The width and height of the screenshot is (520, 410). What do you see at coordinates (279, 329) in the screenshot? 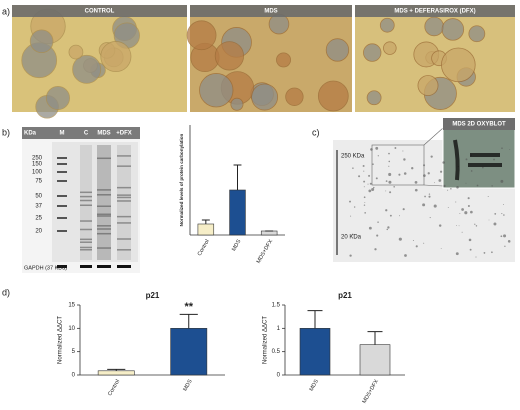
I see `y-tick-label: 1` at bounding box center [279, 329].